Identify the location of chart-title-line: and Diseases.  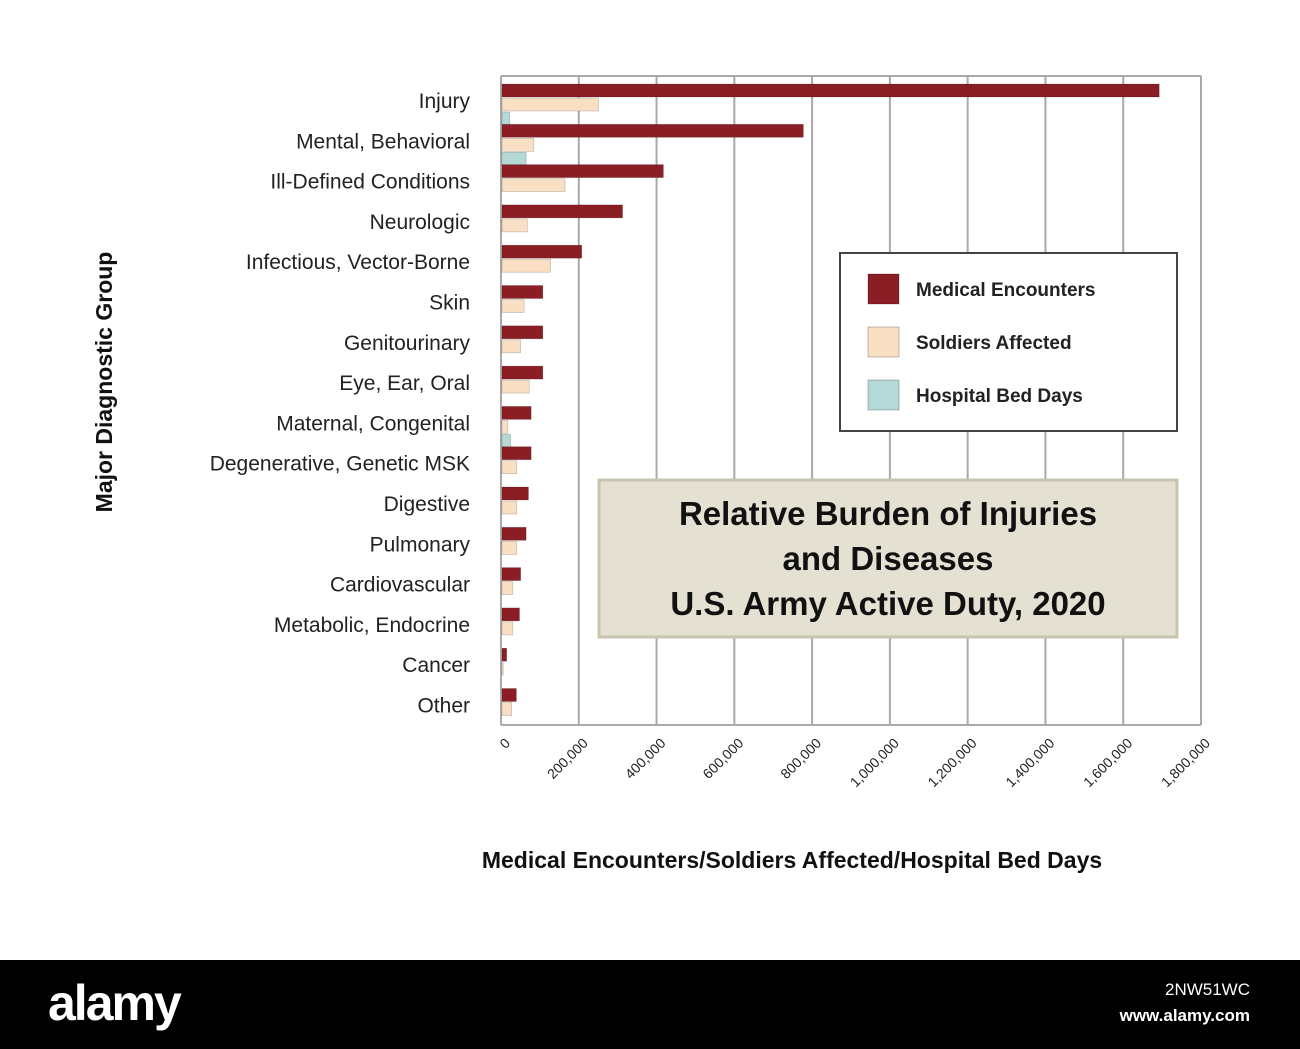
(888, 558).